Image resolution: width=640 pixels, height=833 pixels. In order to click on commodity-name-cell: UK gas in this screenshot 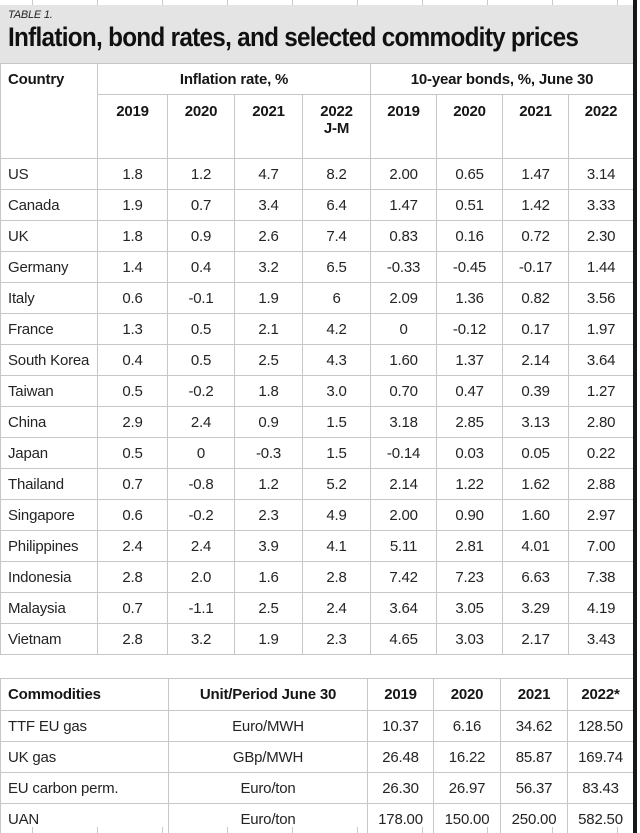, I will do `click(84, 757)`.